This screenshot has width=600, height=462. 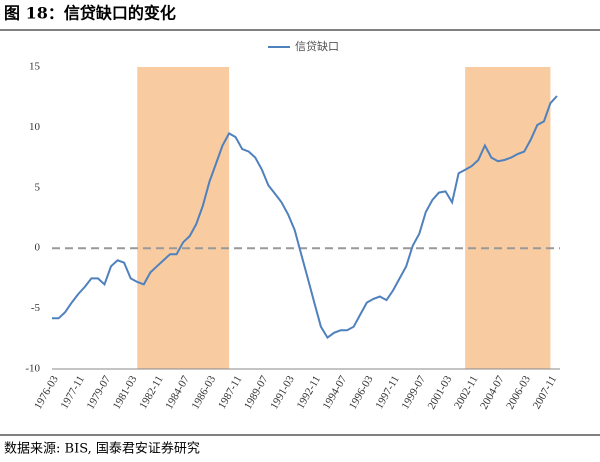 I want to click on x-tick-label: 1986-03, so click(x=203, y=392).